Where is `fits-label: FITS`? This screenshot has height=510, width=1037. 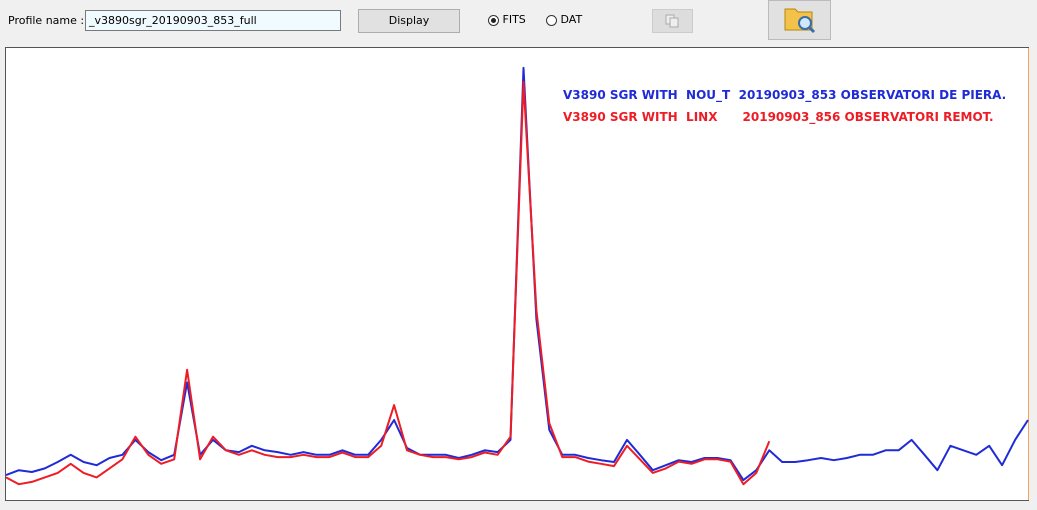
fits-label: FITS is located at coordinates (514, 19).